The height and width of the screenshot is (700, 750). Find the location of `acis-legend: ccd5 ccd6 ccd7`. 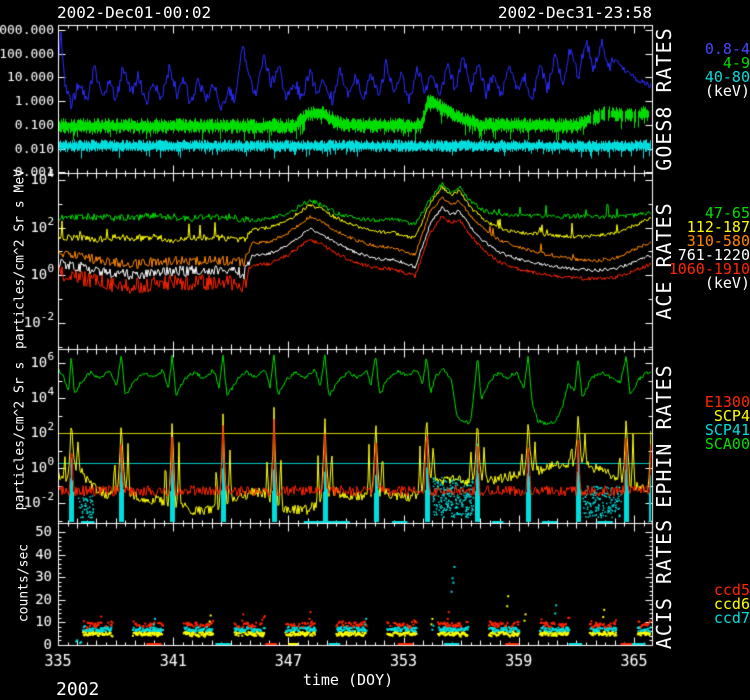

acis-legend: ccd5 ccd6 ccd7 is located at coordinates (731, 604).